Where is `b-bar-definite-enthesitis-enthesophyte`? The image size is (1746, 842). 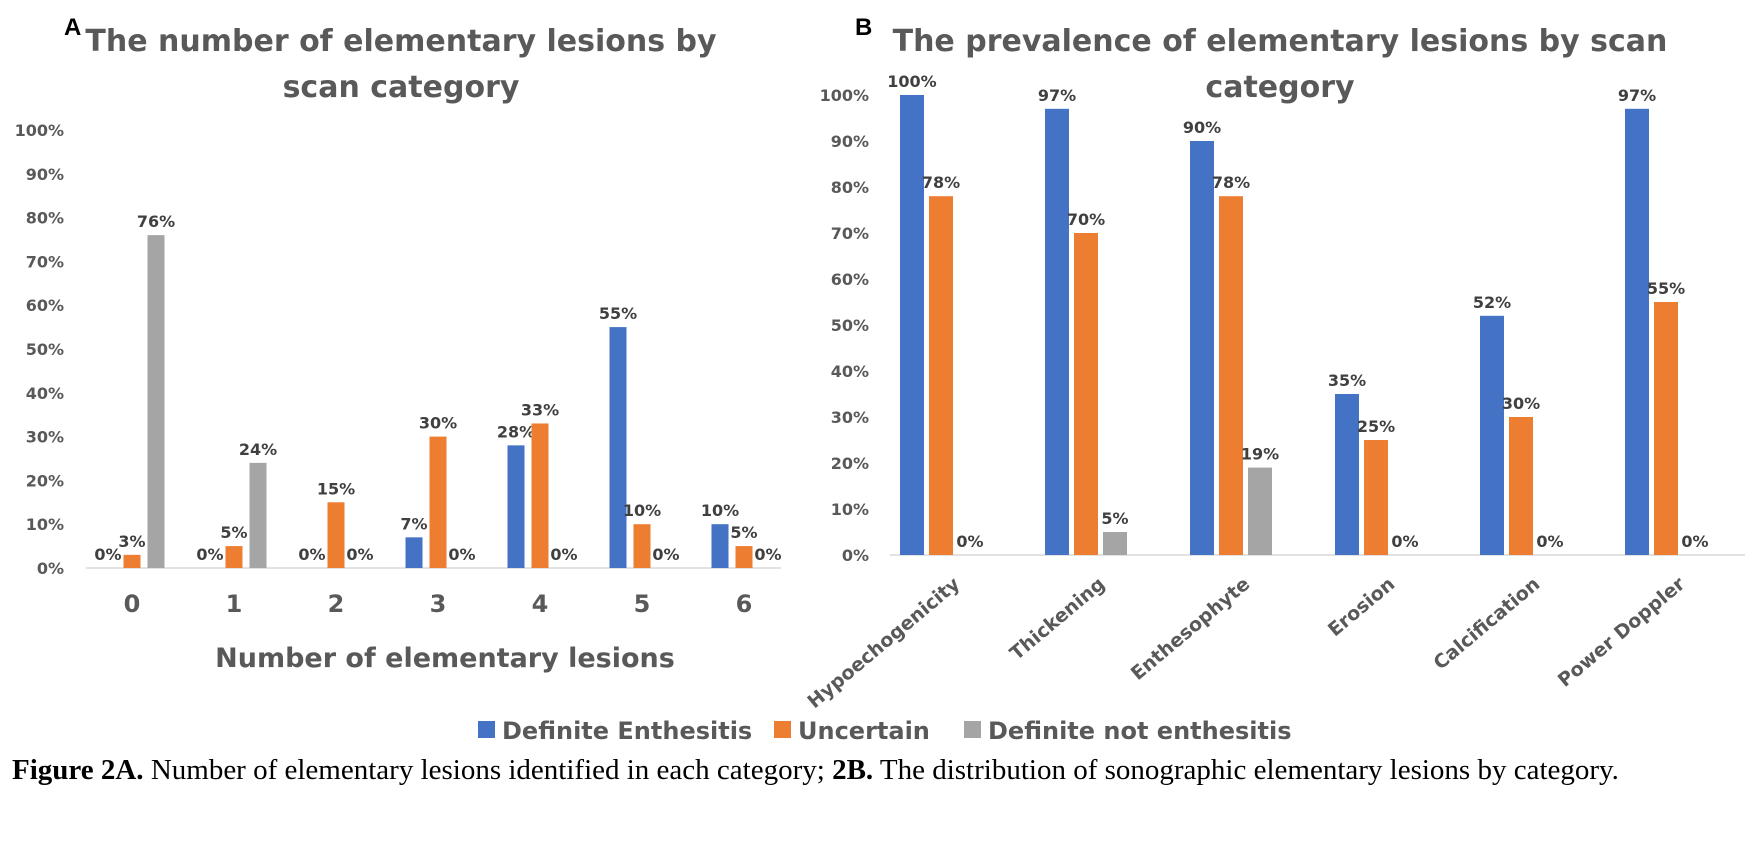
b-bar-definite-enthesitis-enthesophyte is located at coordinates (1202, 348).